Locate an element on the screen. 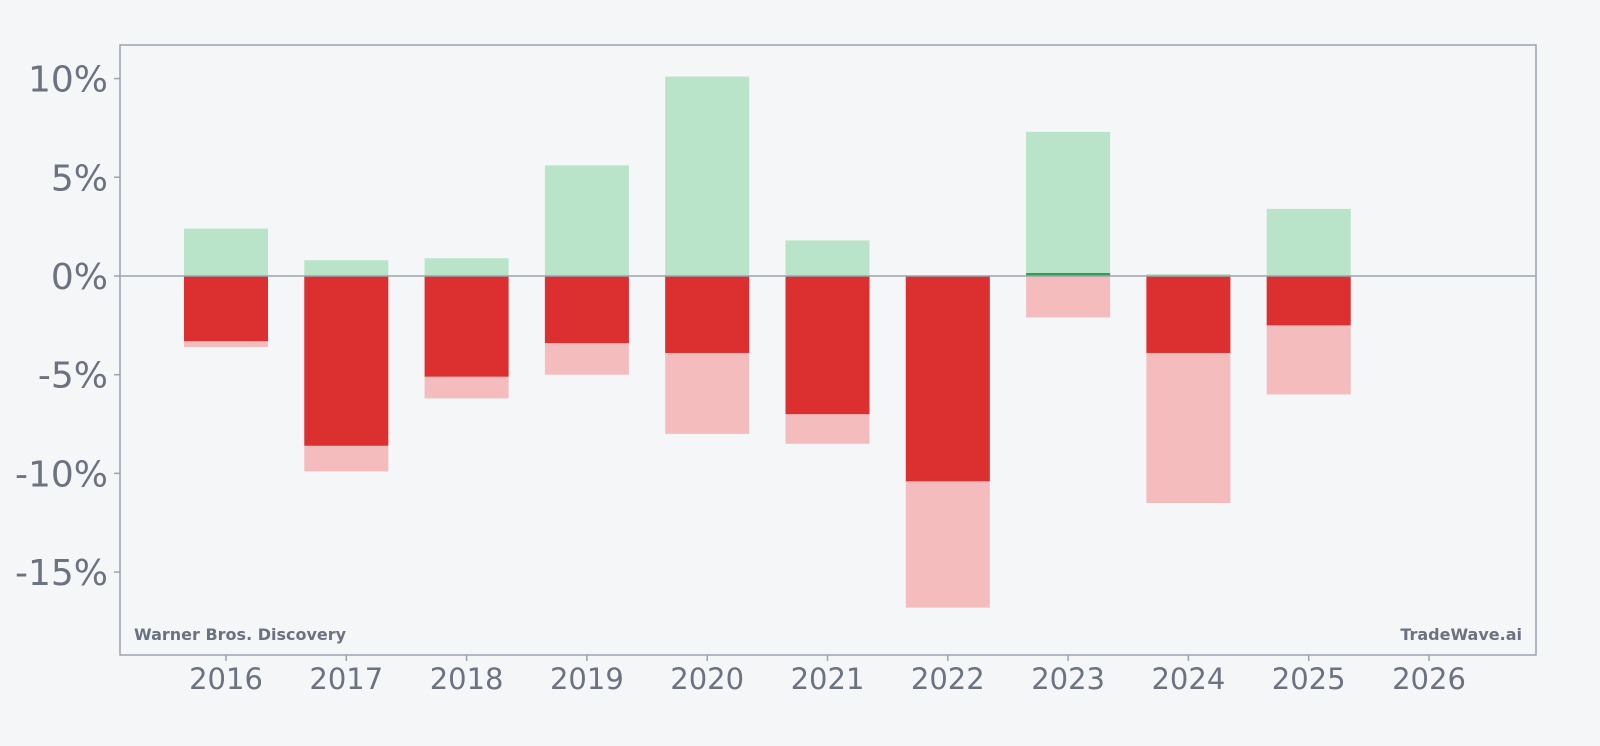  watermark-left: Warner Bros. Discovery is located at coordinates (240, 634).